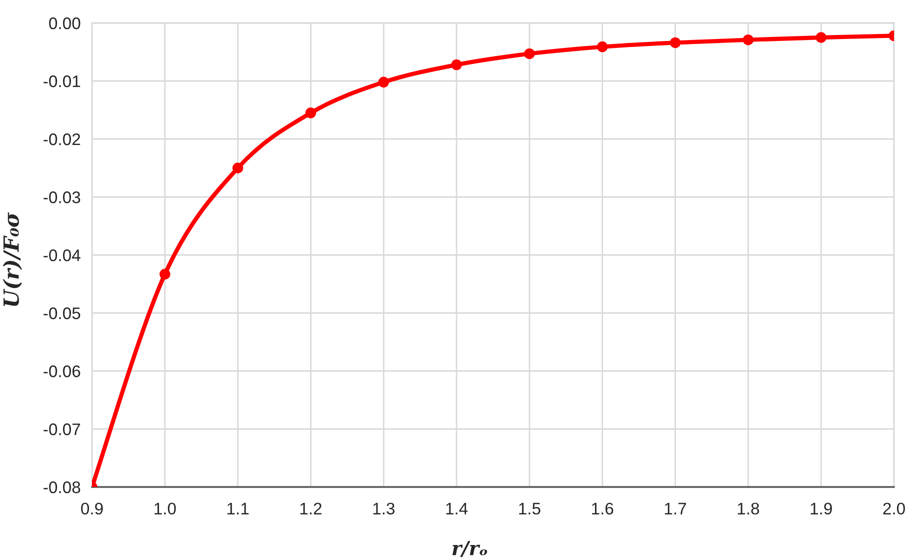 The image size is (914, 559). Describe the element at coordinates (894, 508) in the screenshot. I see `x-tick-label: 2.0` at that location.